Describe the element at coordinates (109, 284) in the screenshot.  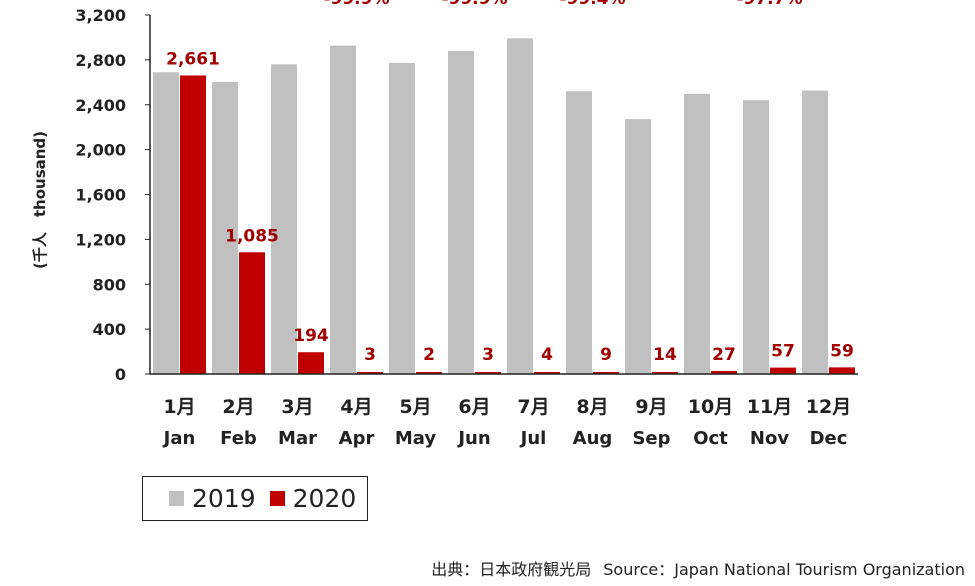
I see `y-tick-label: 800` at that location.